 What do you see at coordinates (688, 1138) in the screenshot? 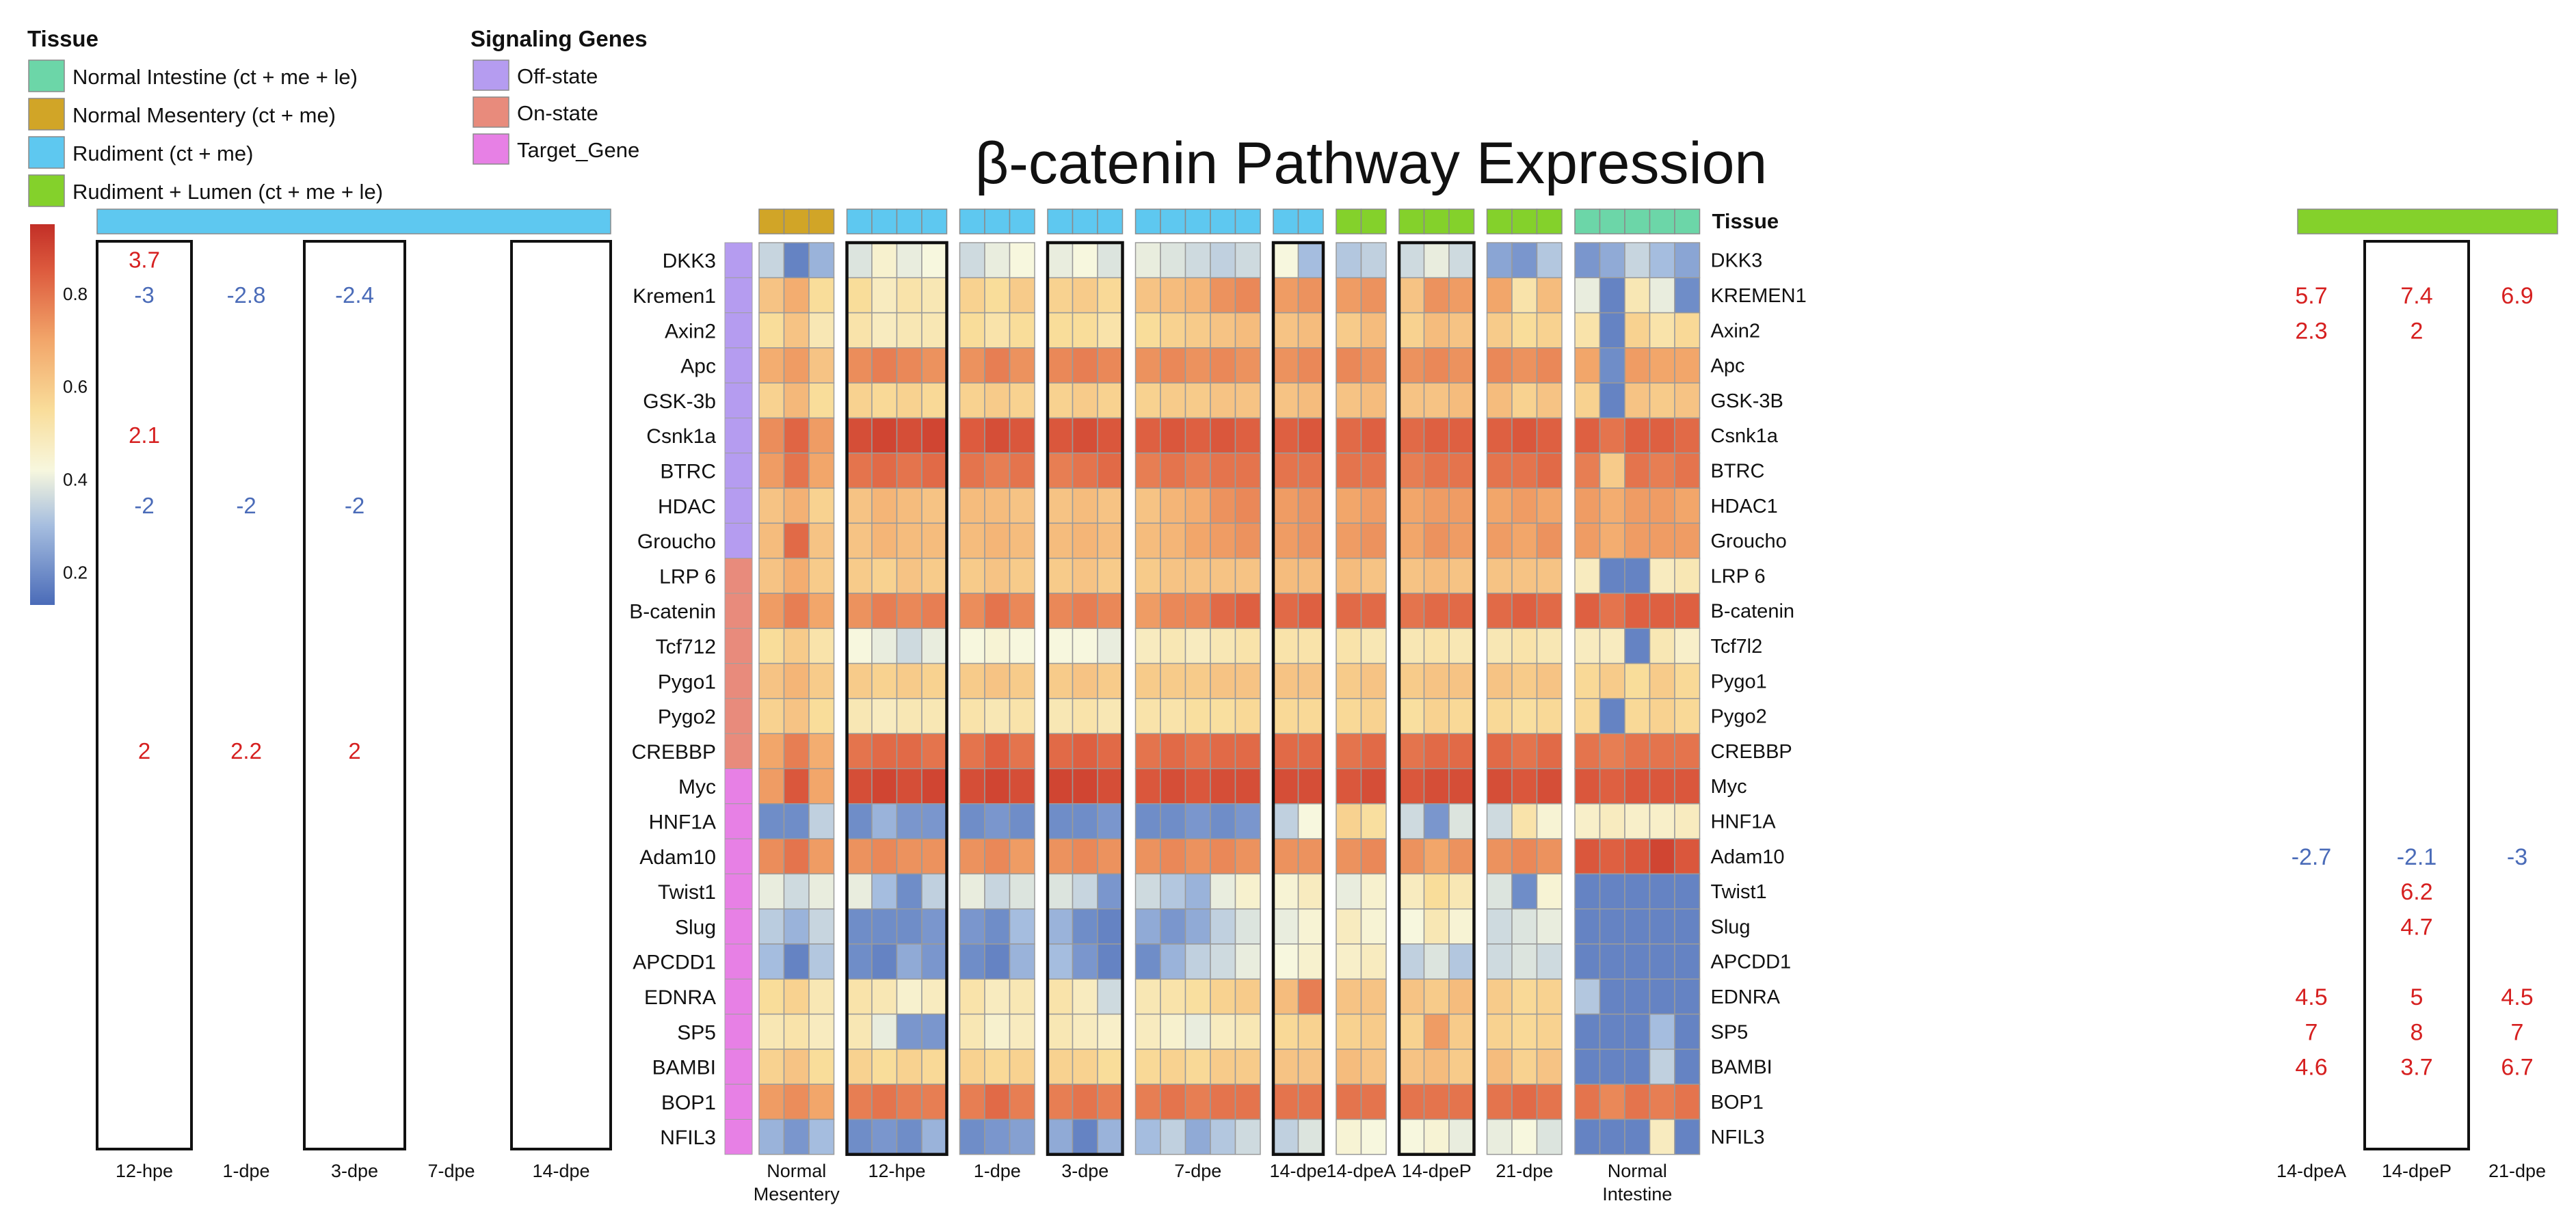
I see `gene-label-left: NFIL3` at bounding box center [688, 1138].